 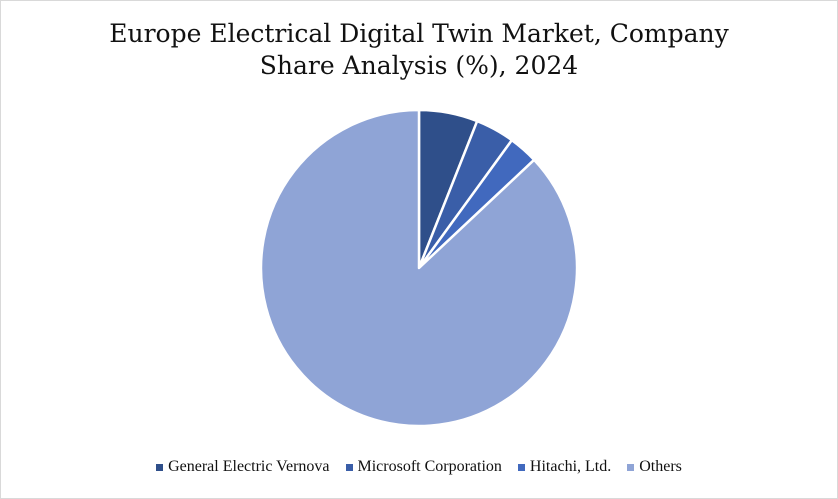 I want to click on legend-label-others: Others, so click(x=660, y=466).